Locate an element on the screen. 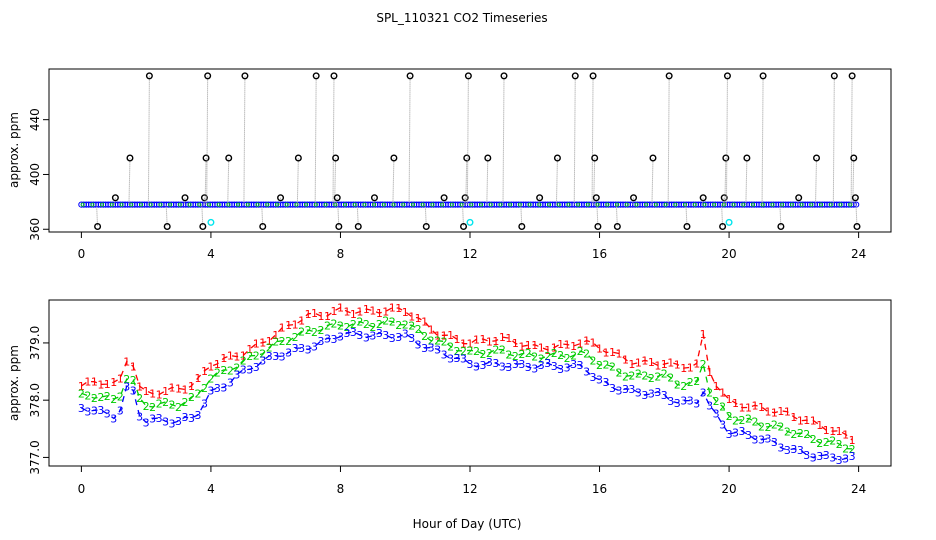 Image resolution: width=936 pixels, height=540 pixels. x-axis-label: Hour of Day (UTC) is located at coordinates (467, 524).